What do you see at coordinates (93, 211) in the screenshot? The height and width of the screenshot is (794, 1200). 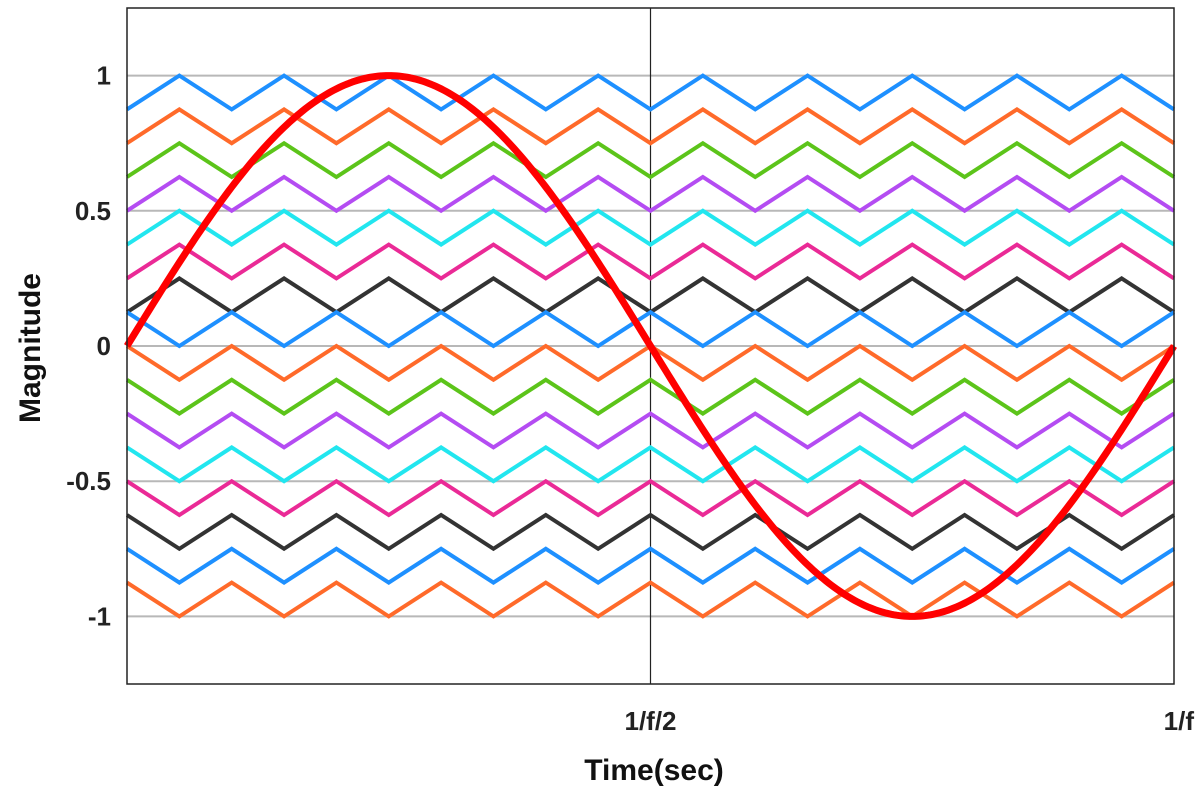 I see `y-tick-label: 0.5` at bounding box center [93, 211].